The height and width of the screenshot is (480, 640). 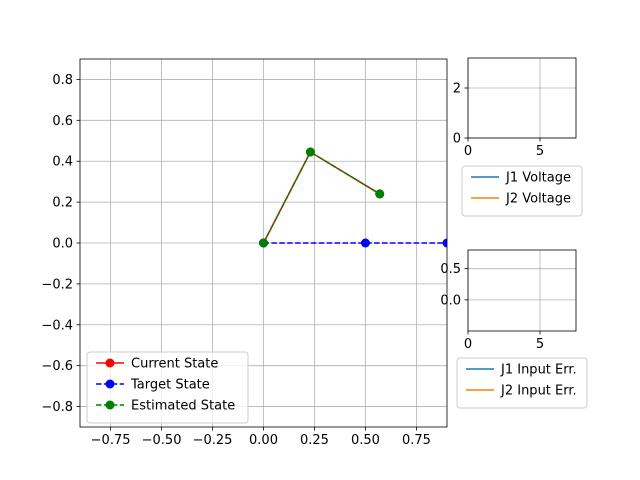 What do you see at coordinates (538, 370) in the screenshot?
I see `legend-label: J1 Input Err.` at bounding box center [538, 370].